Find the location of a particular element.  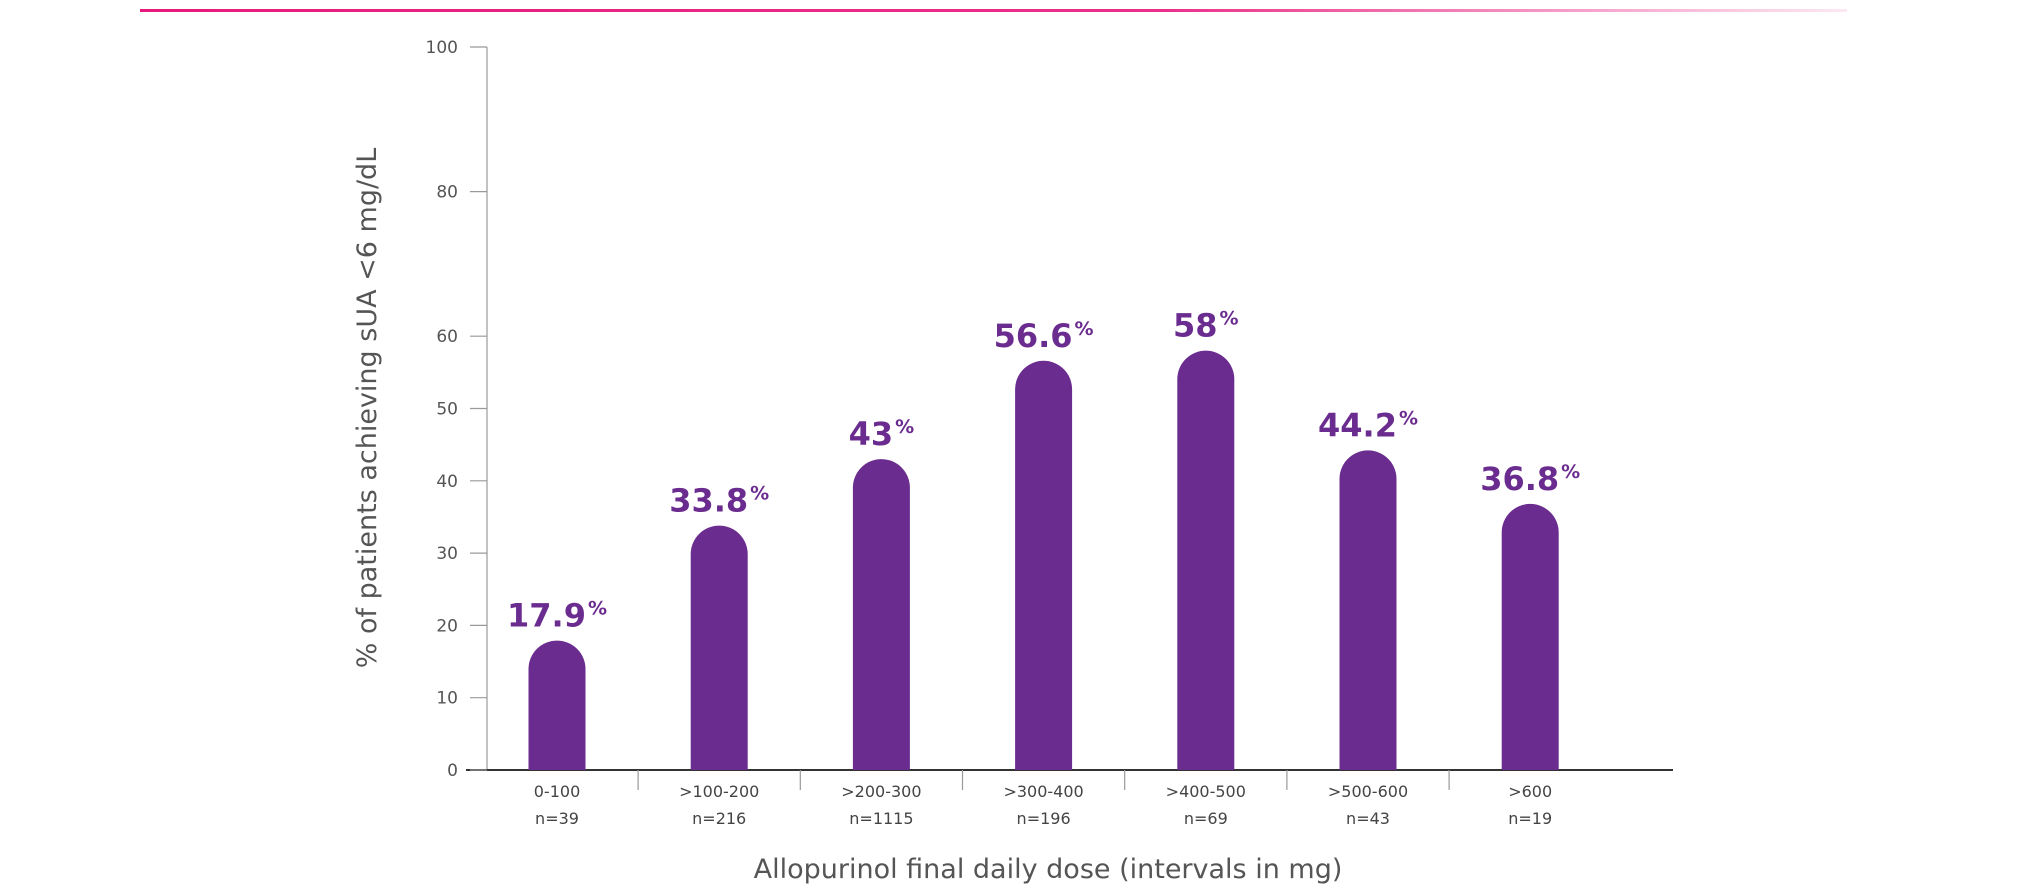

y-tick-label: 80 is located at coordinates (447, 193).